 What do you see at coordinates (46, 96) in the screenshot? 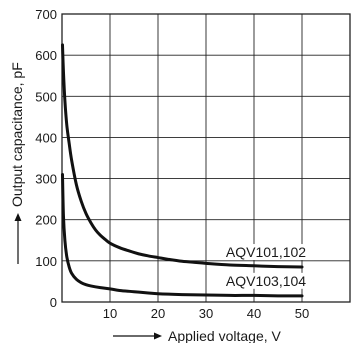
I see `y-tick-label: 500` at bounding box center [46, 96].